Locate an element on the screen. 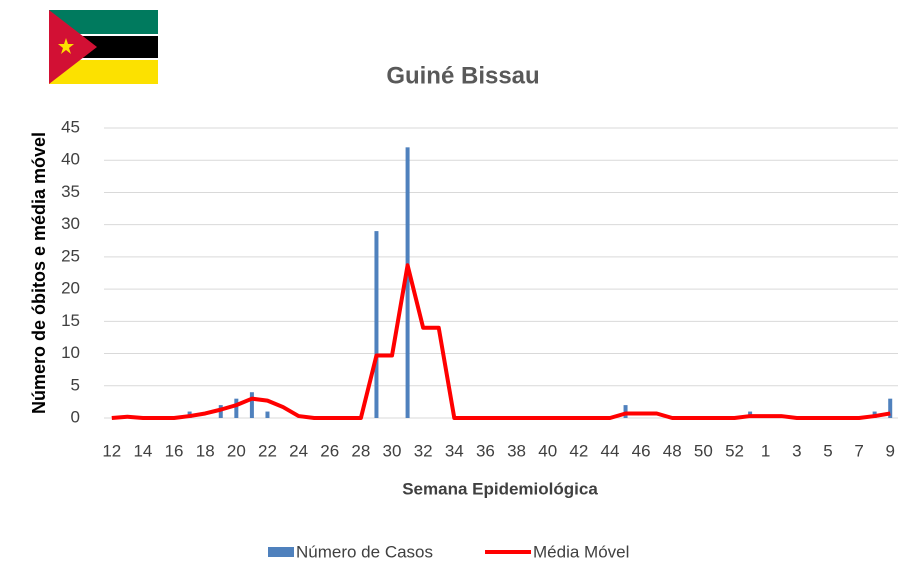  x-tick-label: 7 is located at coordinates (858, 450).